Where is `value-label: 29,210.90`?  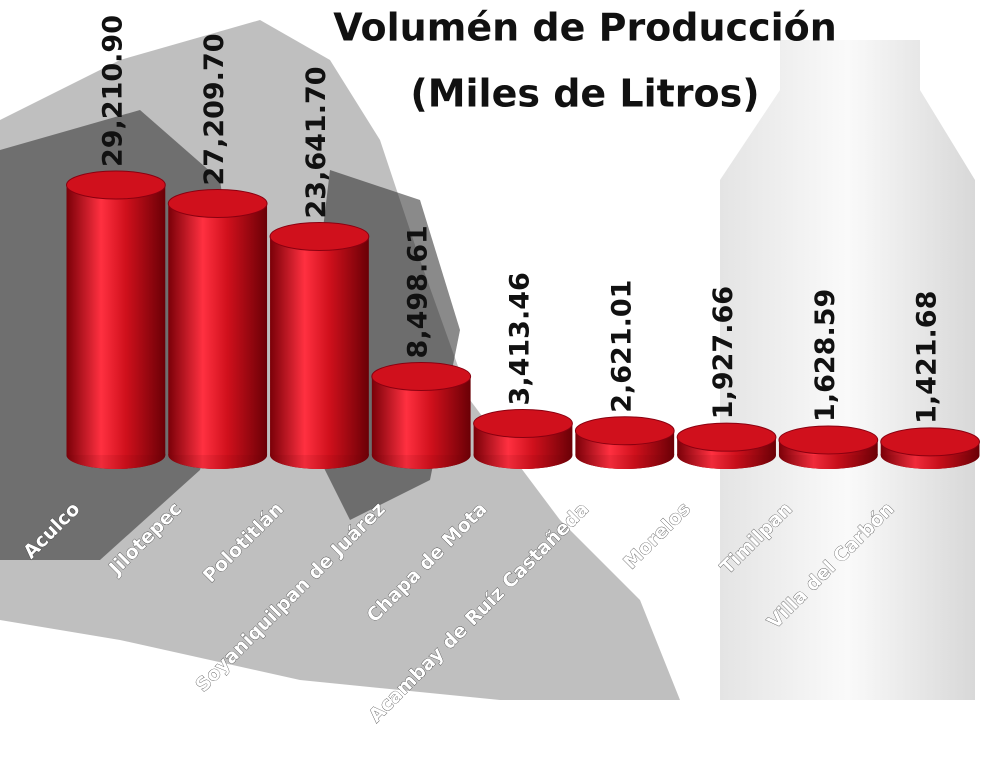
value-label: 29,210.90 is located at coordinates (112, 91).